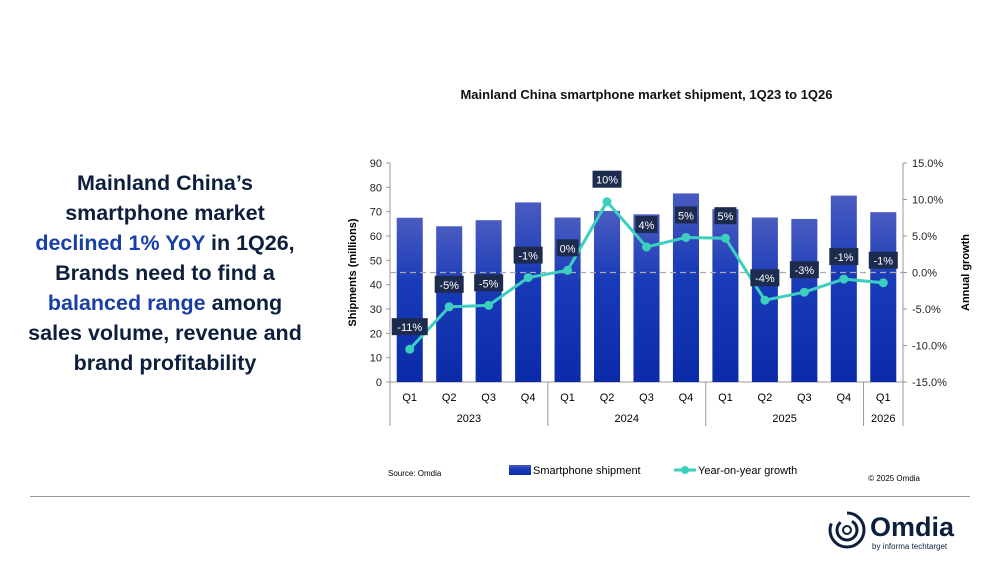  Describe the element at coordinates (126, 303) in the screenshot. I see `headline-highlight: balanced range` at that location.